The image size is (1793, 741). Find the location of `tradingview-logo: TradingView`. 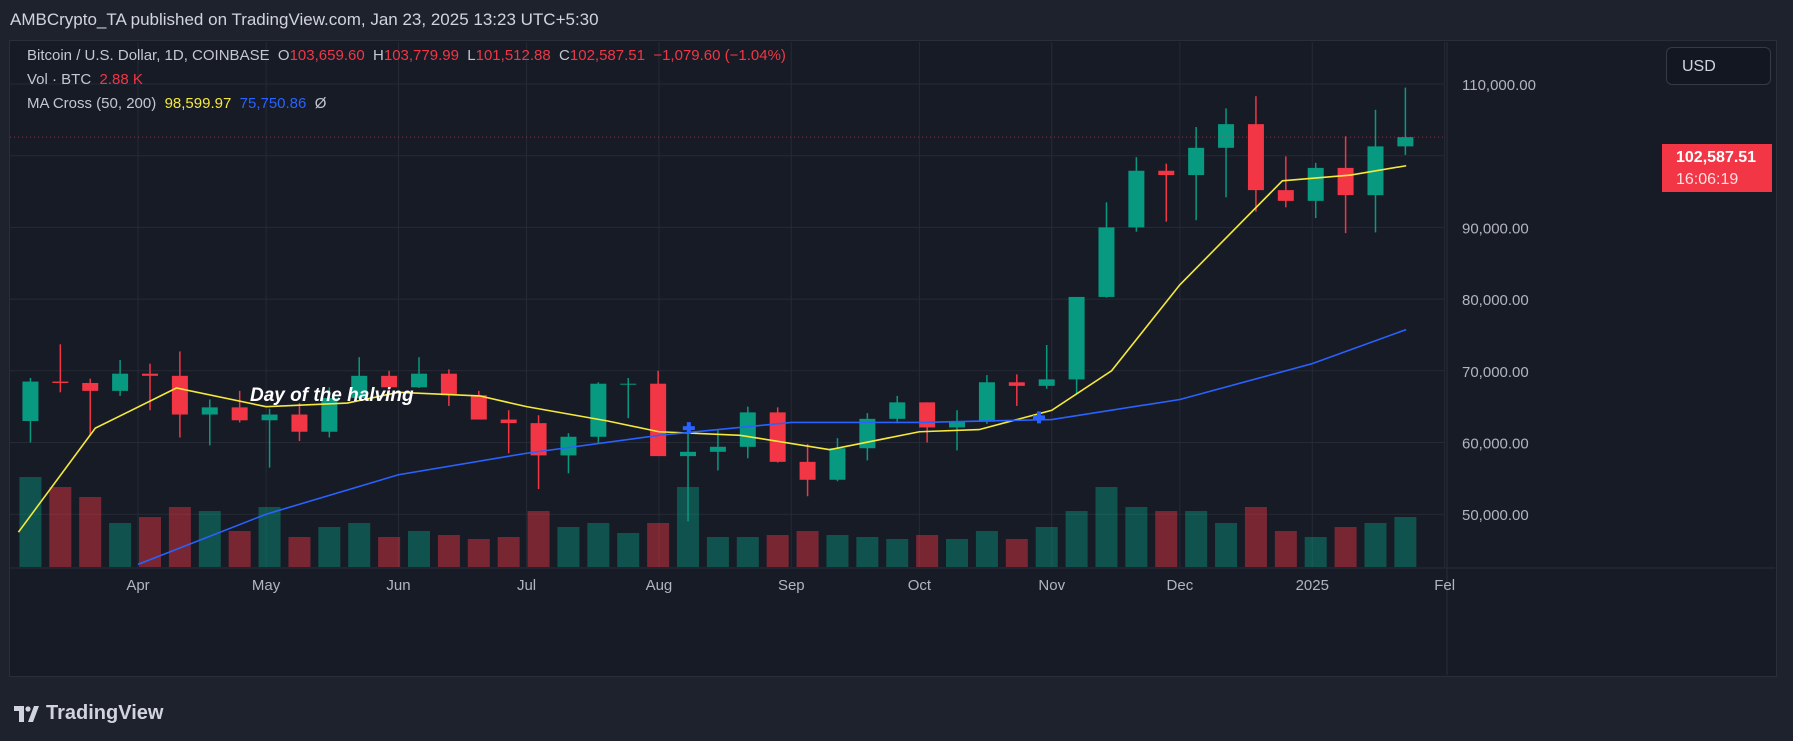

tradingview-logo: TradingView is located at coordinates (88, 713).